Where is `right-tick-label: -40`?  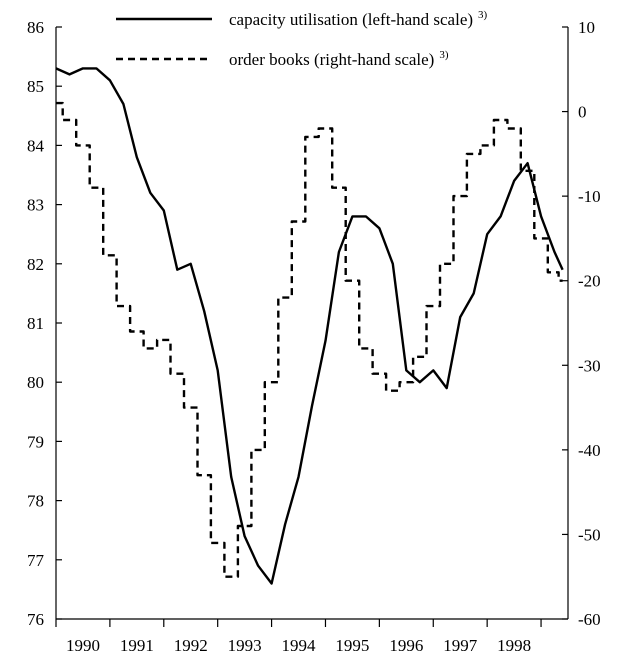 right-tick-label: -40 is located at coordinates (589, 450).